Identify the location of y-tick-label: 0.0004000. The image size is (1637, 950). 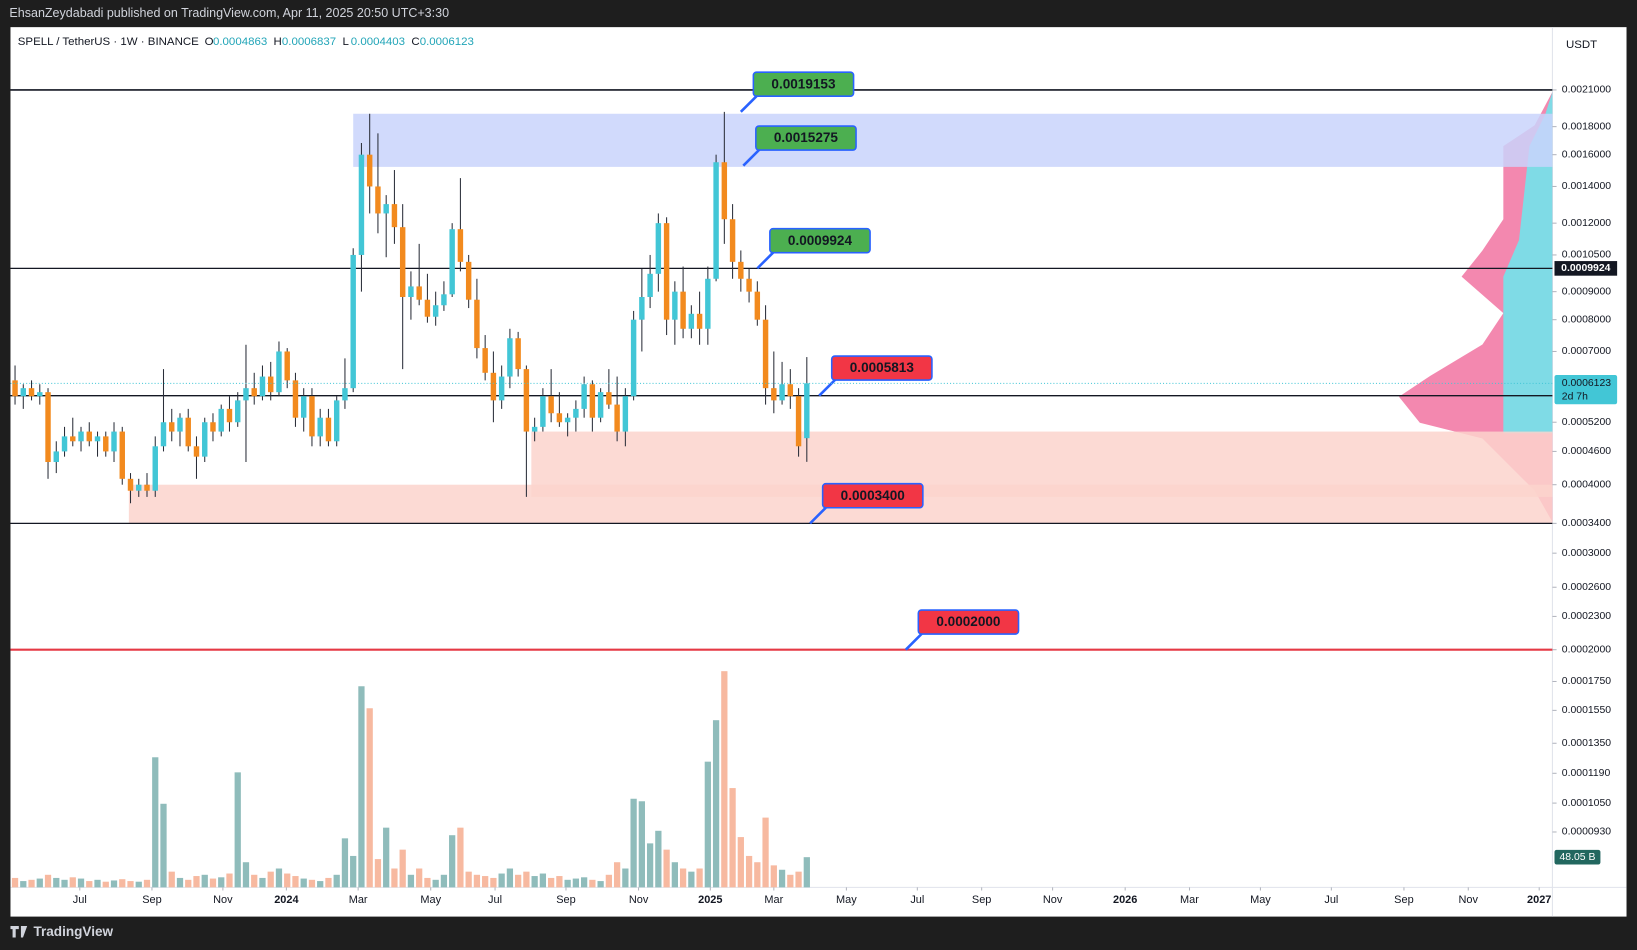
(1586, 484).